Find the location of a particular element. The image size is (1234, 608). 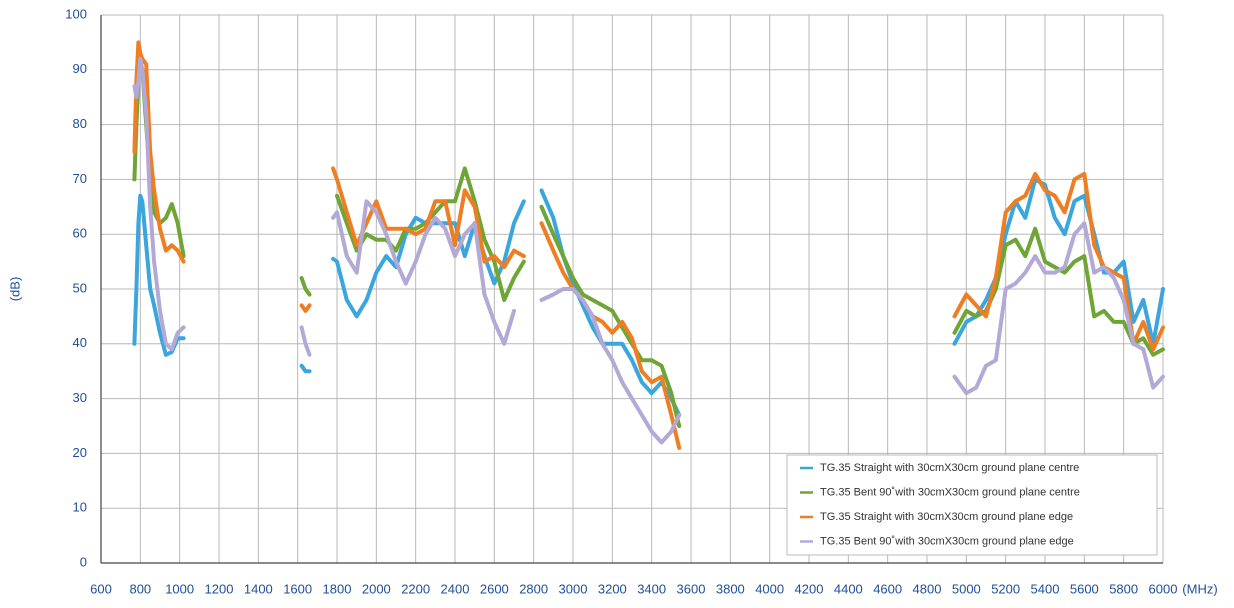

x-tick-label: 5000 is located at coordinates (966, 588).